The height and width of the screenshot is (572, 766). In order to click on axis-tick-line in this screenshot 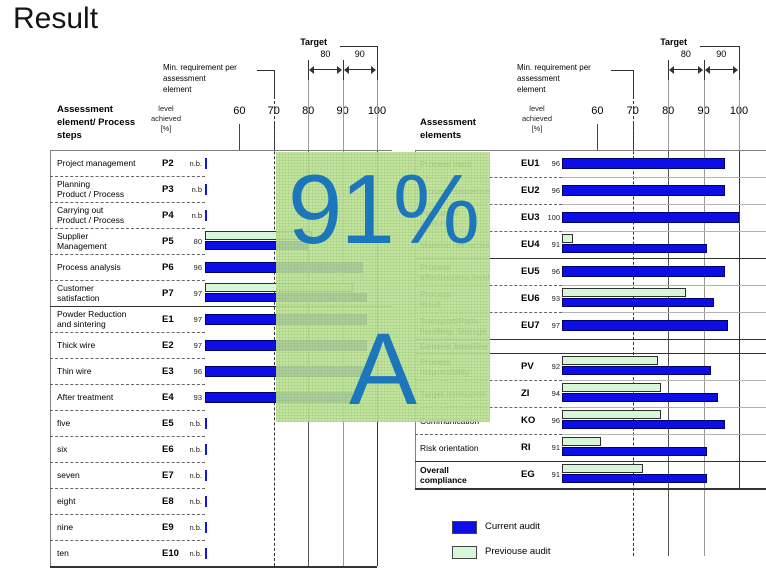, I will do `click(598, 137)`.